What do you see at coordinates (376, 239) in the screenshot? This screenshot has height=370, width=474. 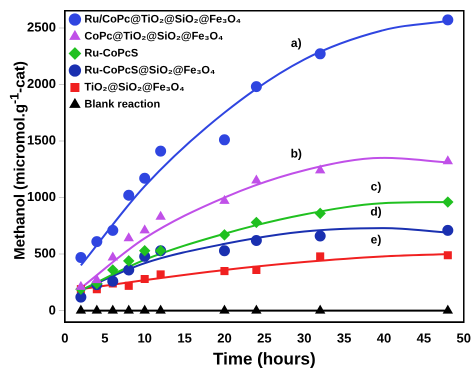 I see `annotation: e)` at bounding box center [376, 239].